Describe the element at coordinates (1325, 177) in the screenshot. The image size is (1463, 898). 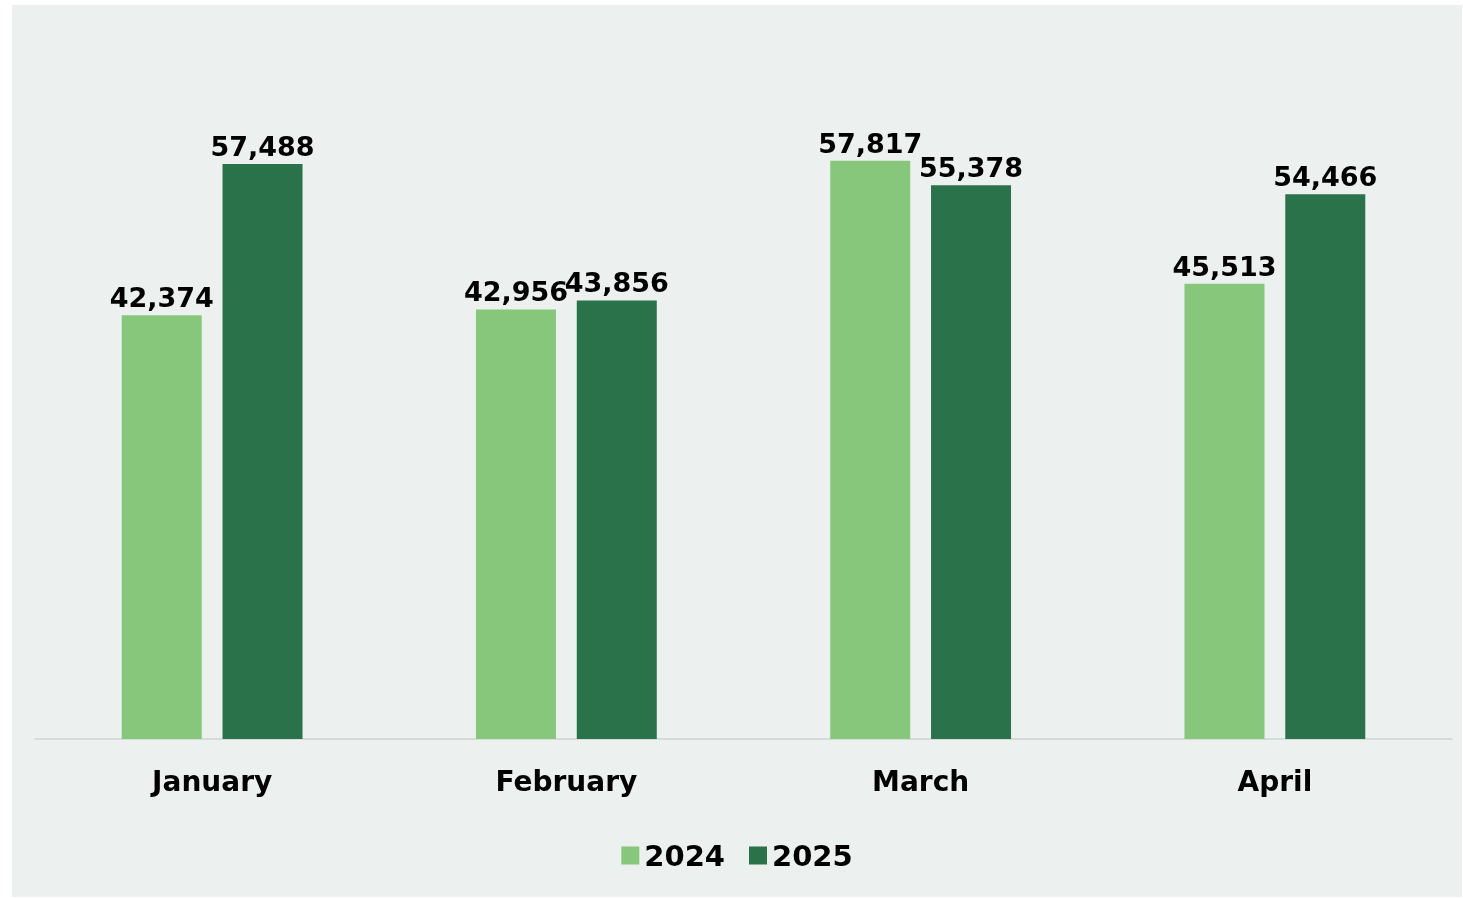
I see `data-label: 54,466` at that location.